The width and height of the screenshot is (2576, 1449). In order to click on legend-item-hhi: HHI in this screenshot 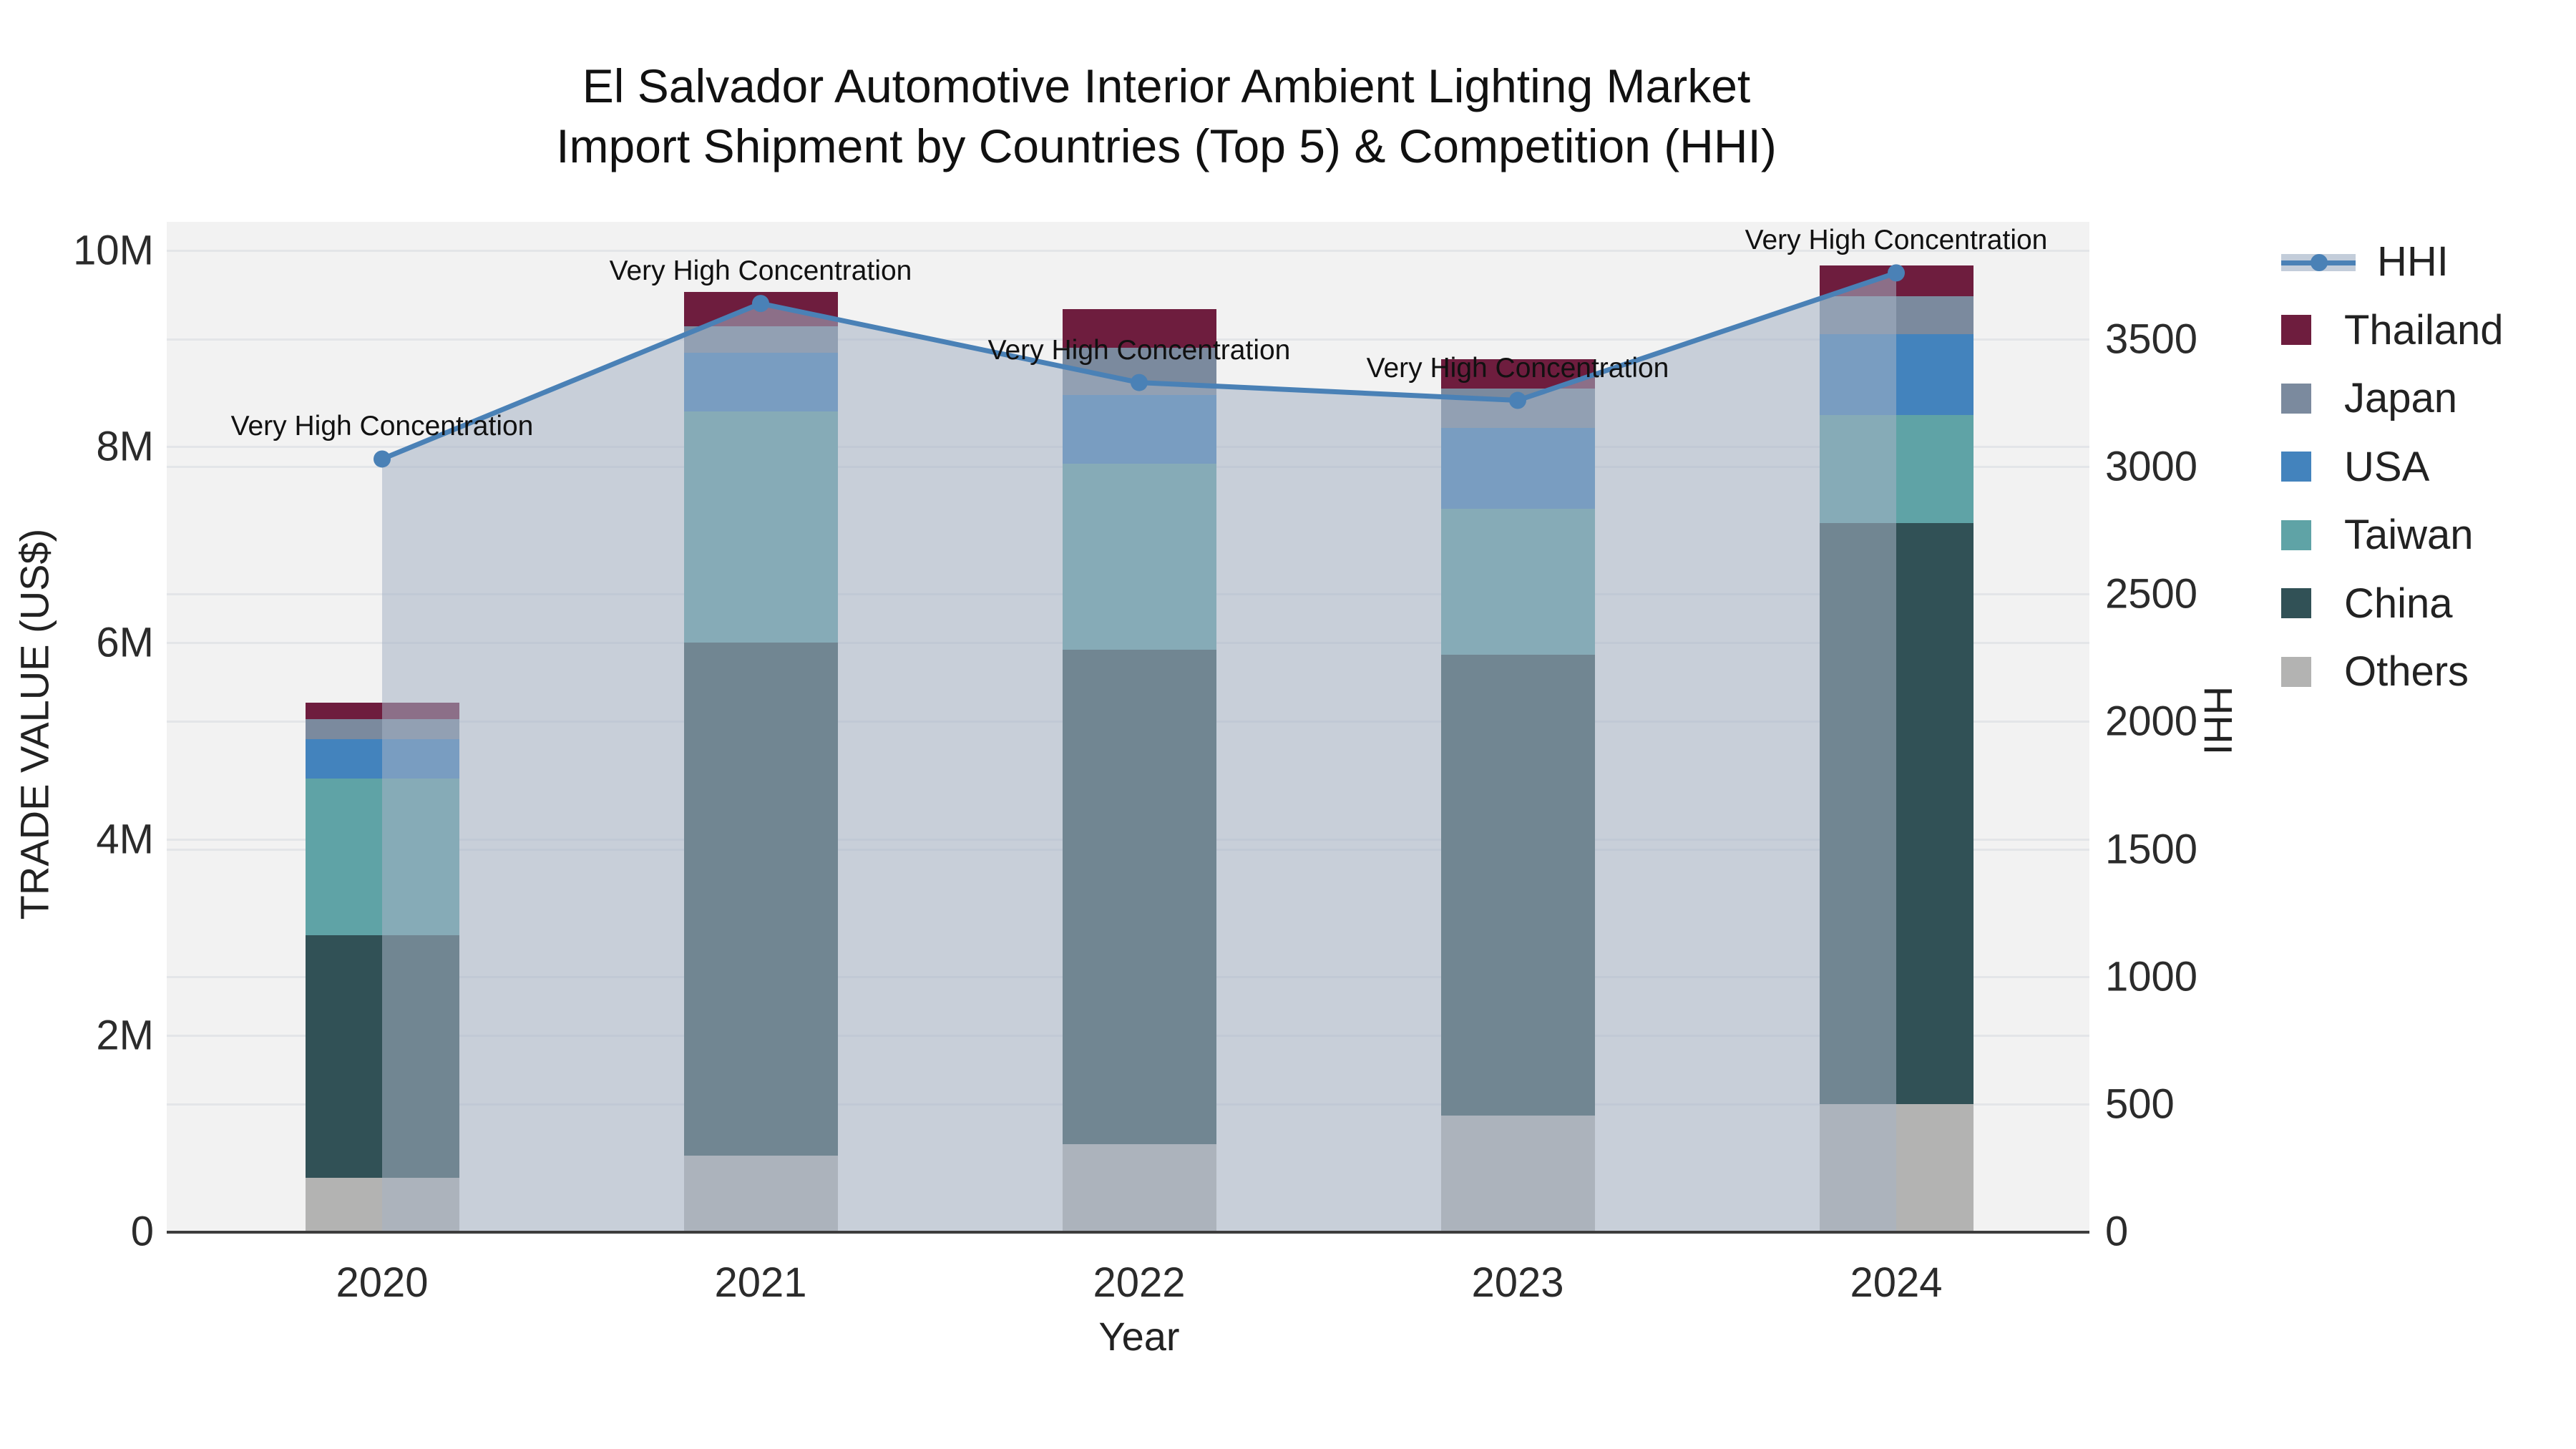, I will do `click(2365, 262)`.